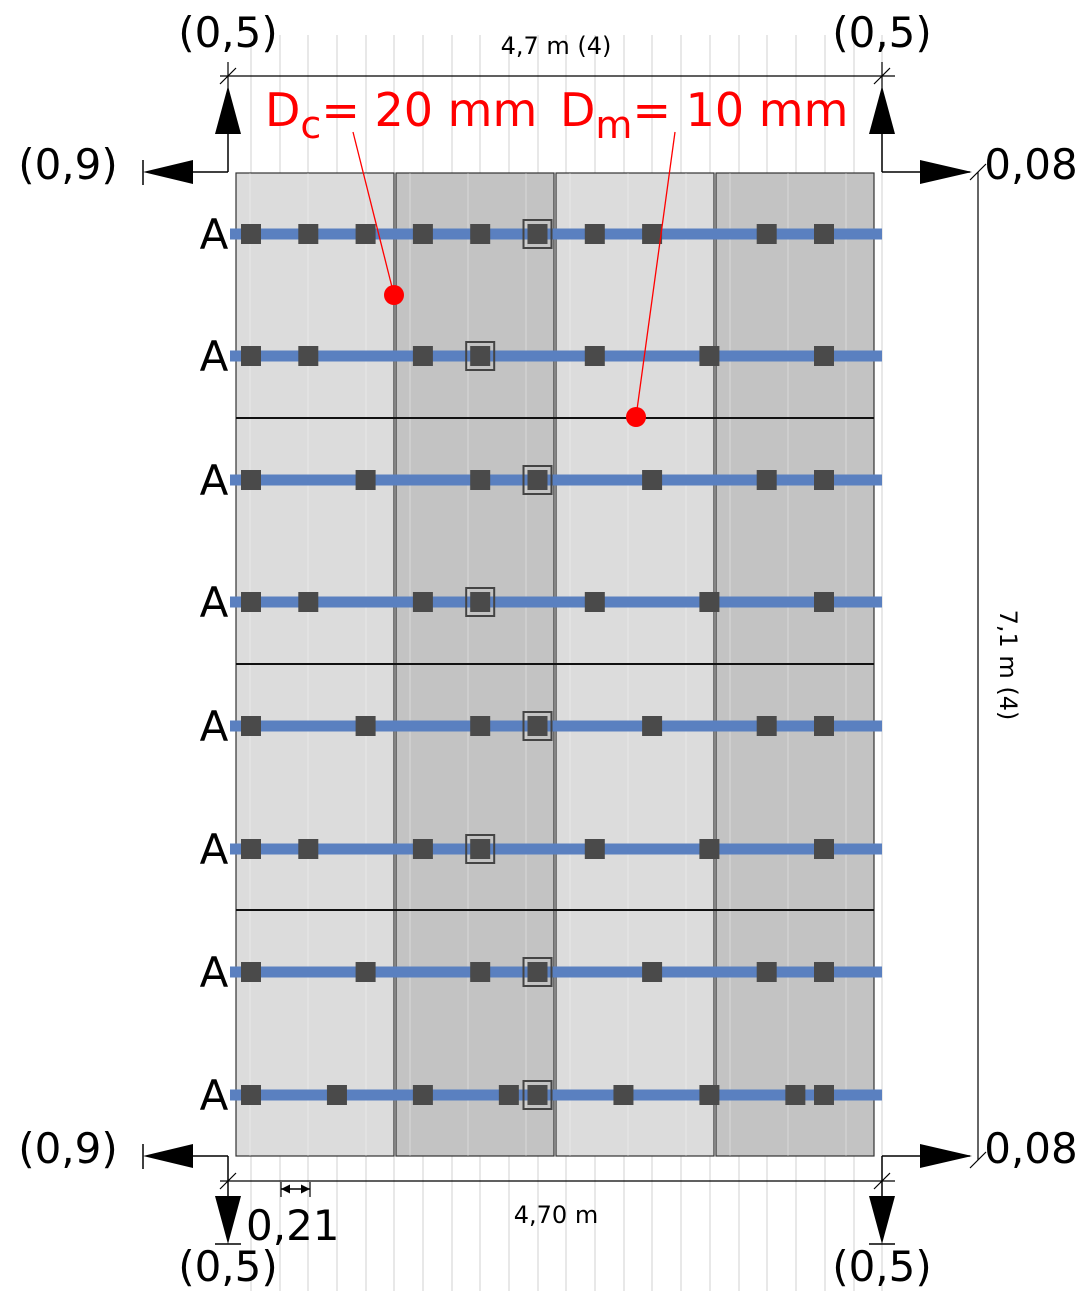 This screenshot has height=1291, width=1089. Describe the element at coordinates (556, 46) in the screenshot. I see `top-width-label: 4,7 m (4)` at that location.